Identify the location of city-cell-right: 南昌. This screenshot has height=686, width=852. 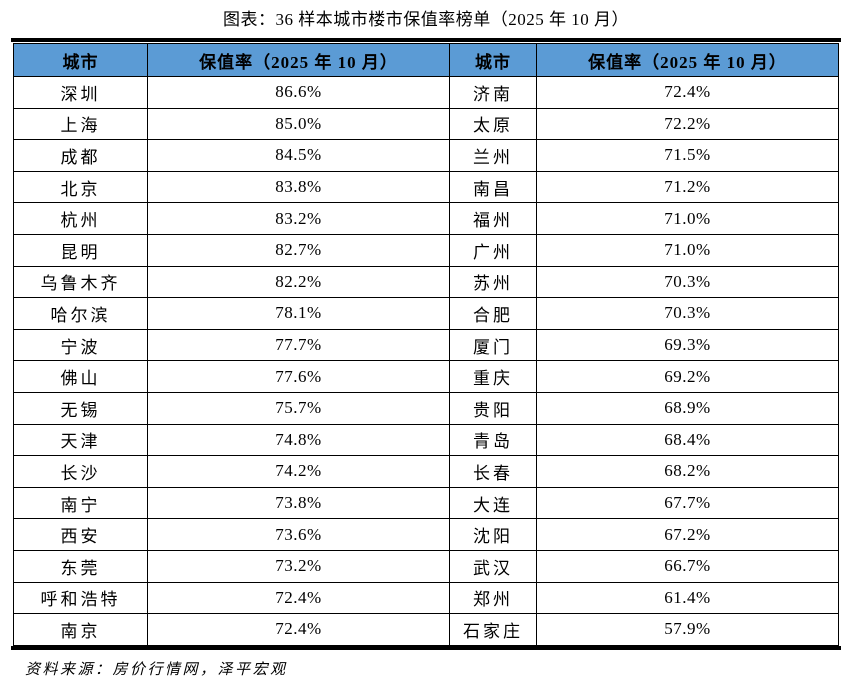
(493, 187).